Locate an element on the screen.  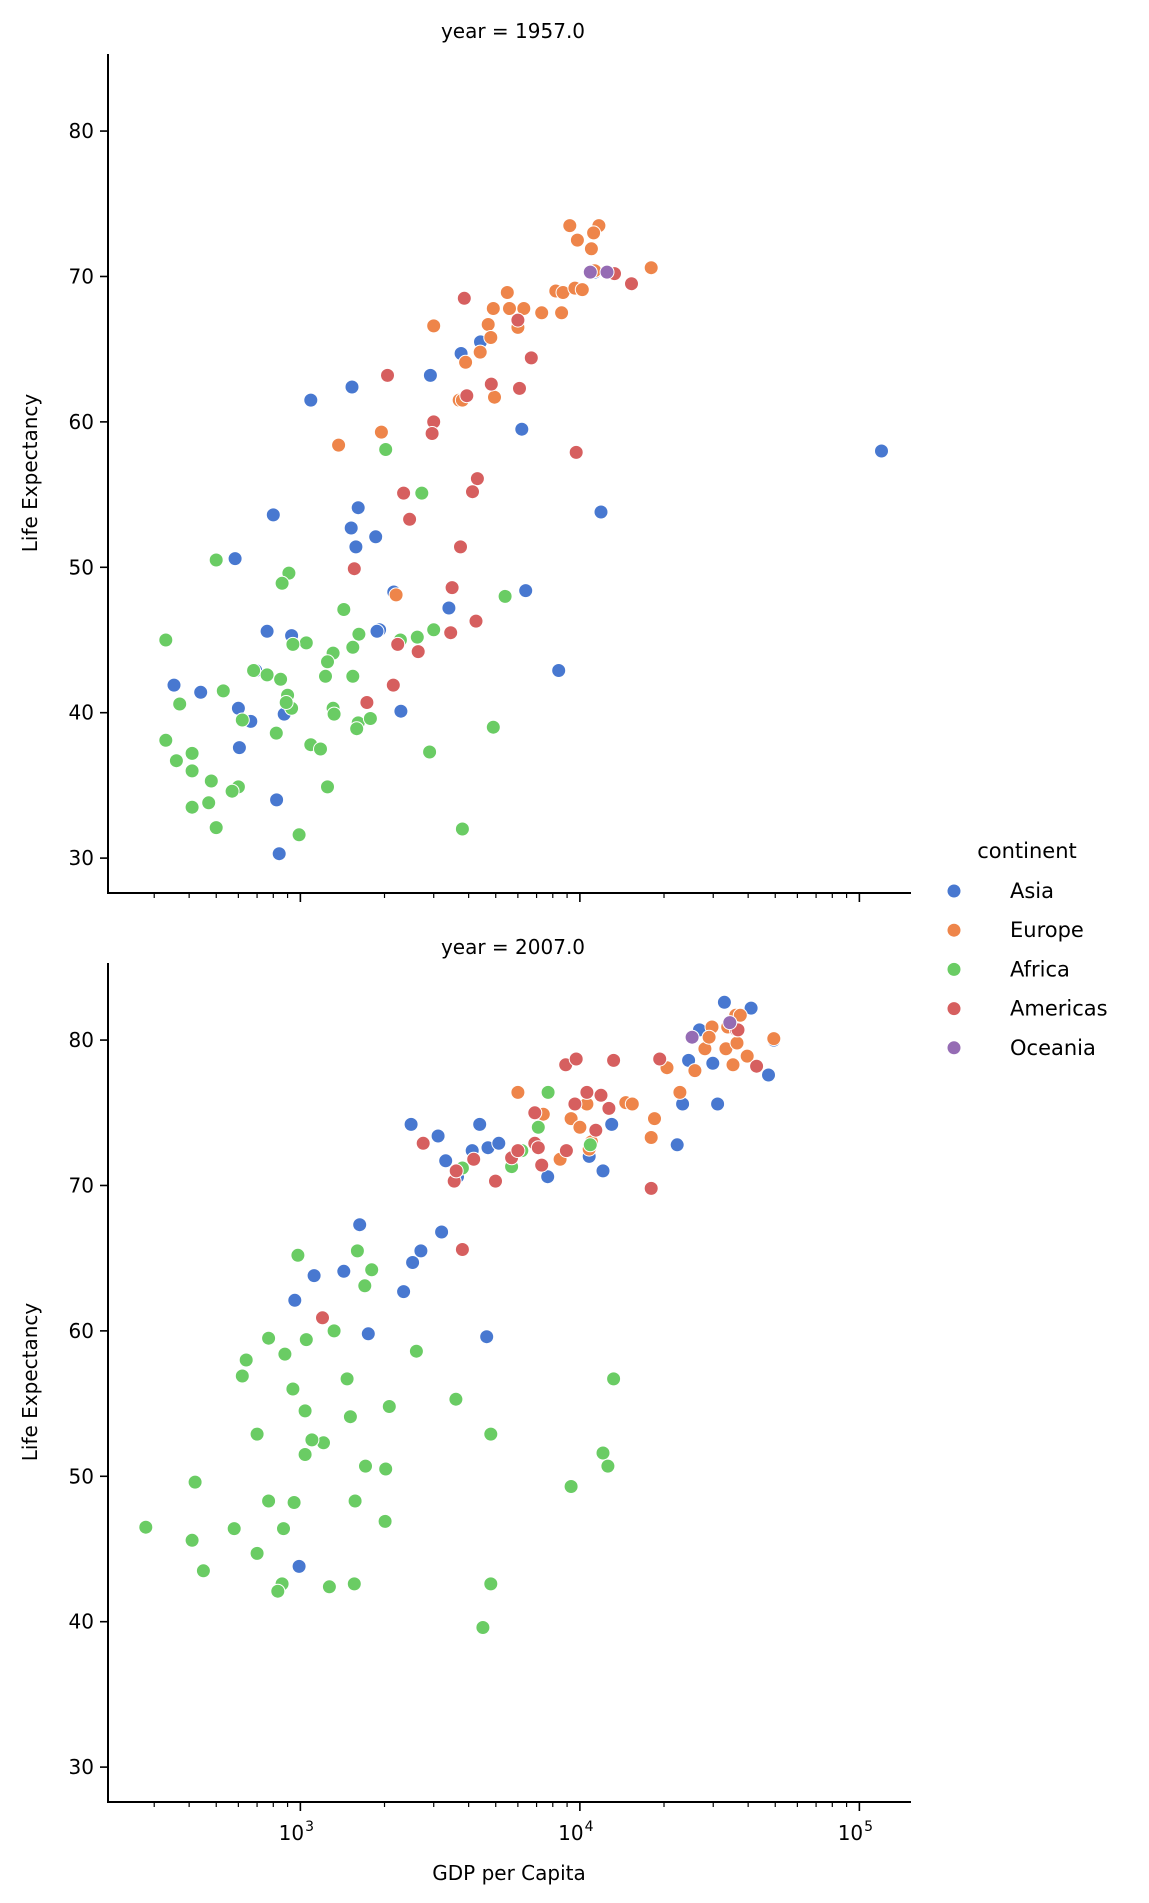
legend-label-africa: Africa is located at coordinates (1040, 969).